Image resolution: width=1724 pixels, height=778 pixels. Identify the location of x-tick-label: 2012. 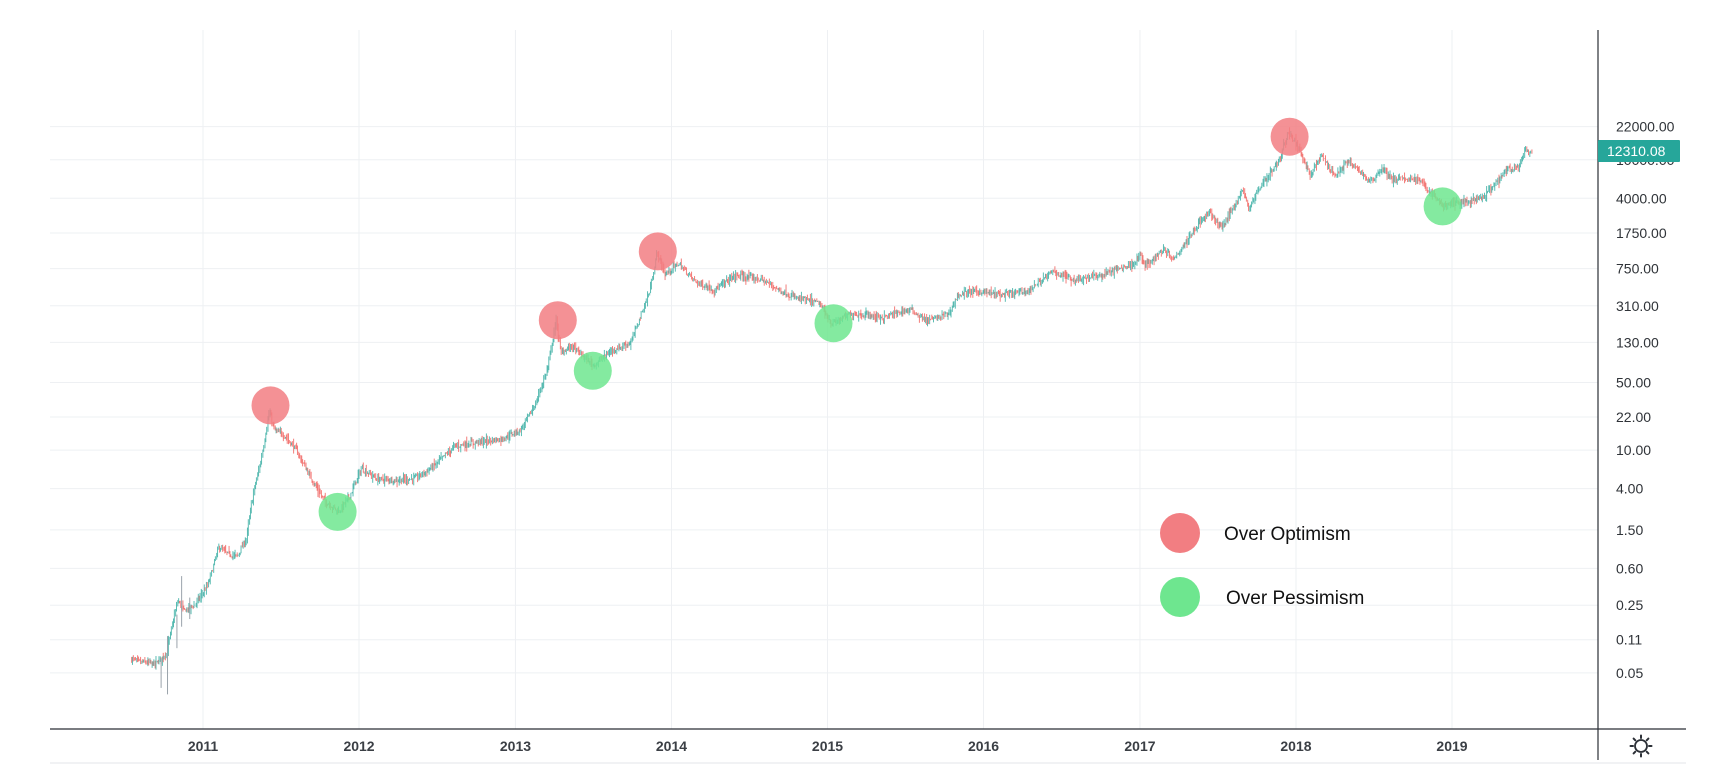
(358, 746).